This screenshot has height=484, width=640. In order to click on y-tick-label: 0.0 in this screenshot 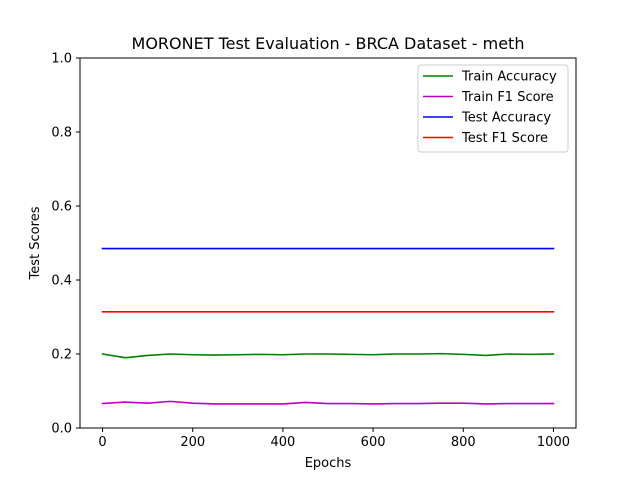, I will do `click(61, 429)`.